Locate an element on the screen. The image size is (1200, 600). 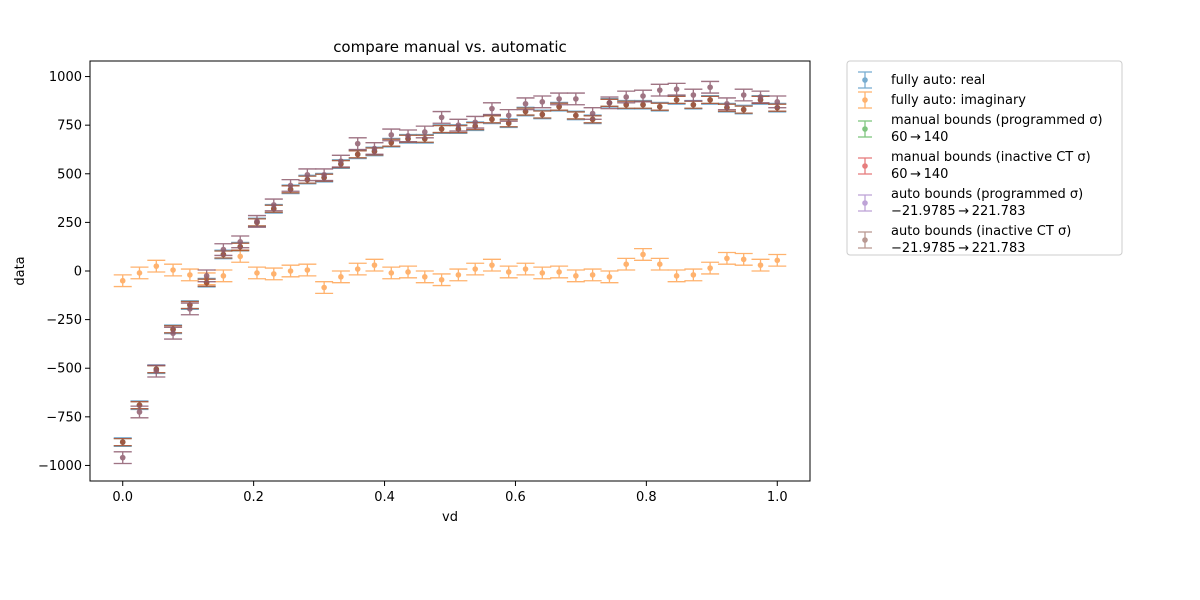
legend-label: manual bounds (inactive CT σ) is located at coordinates (991, 157).